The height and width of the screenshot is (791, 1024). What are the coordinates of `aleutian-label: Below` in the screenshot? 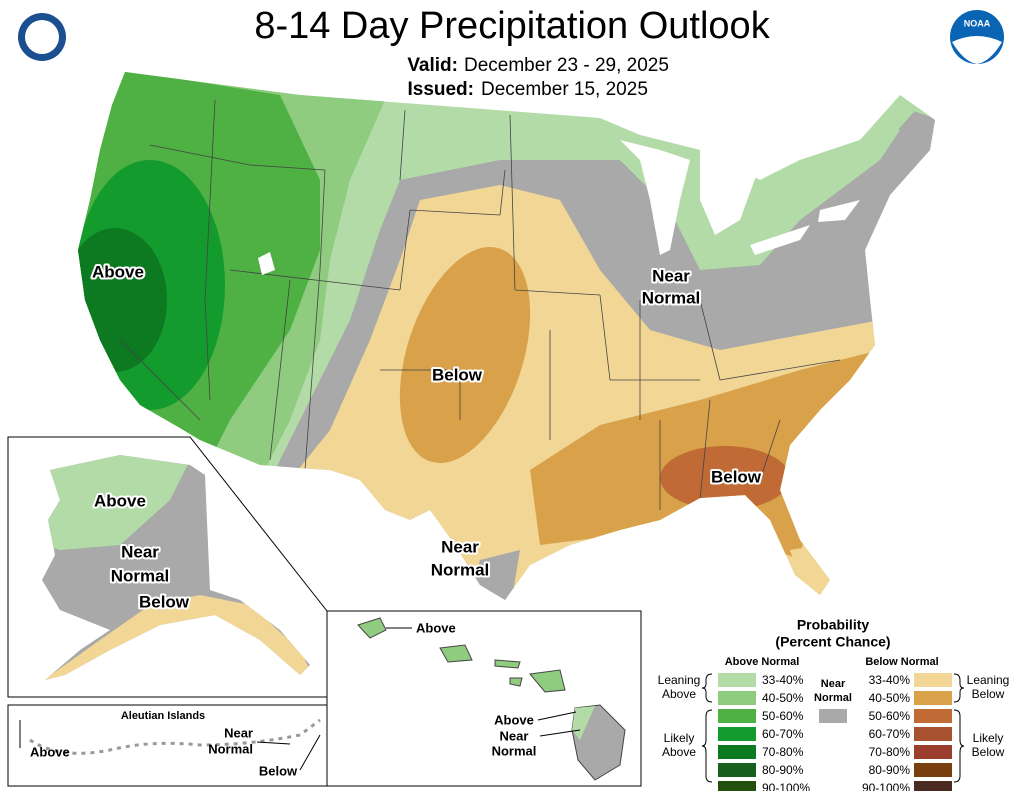 It's located at (278, 770).